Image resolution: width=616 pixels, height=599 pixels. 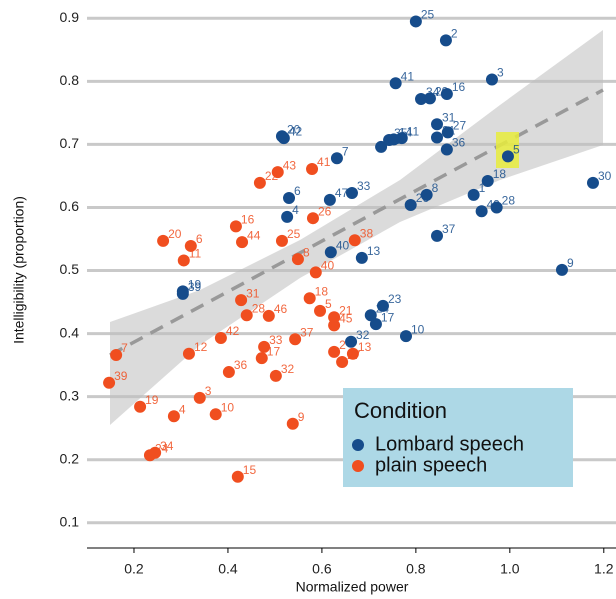 I want to click on point-label: 24, so click(x=383, y=308).